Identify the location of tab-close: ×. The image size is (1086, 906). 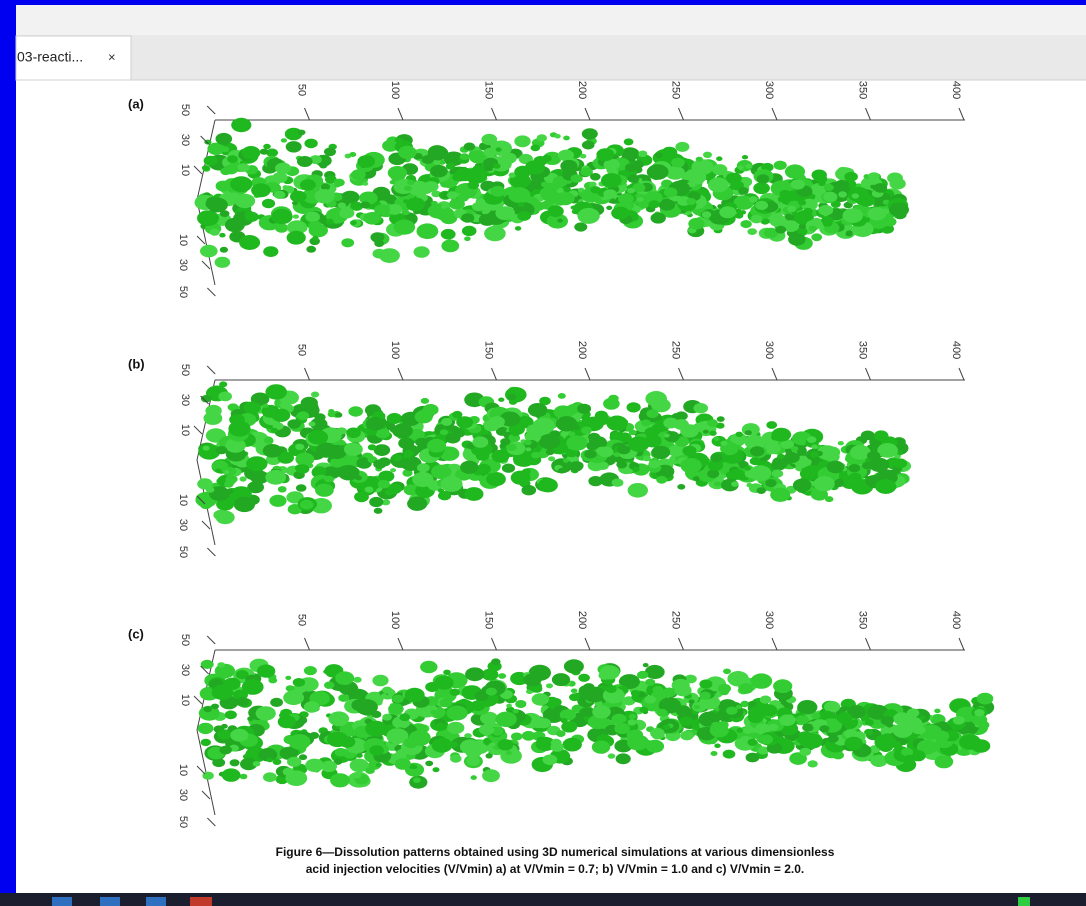
(112, 56).